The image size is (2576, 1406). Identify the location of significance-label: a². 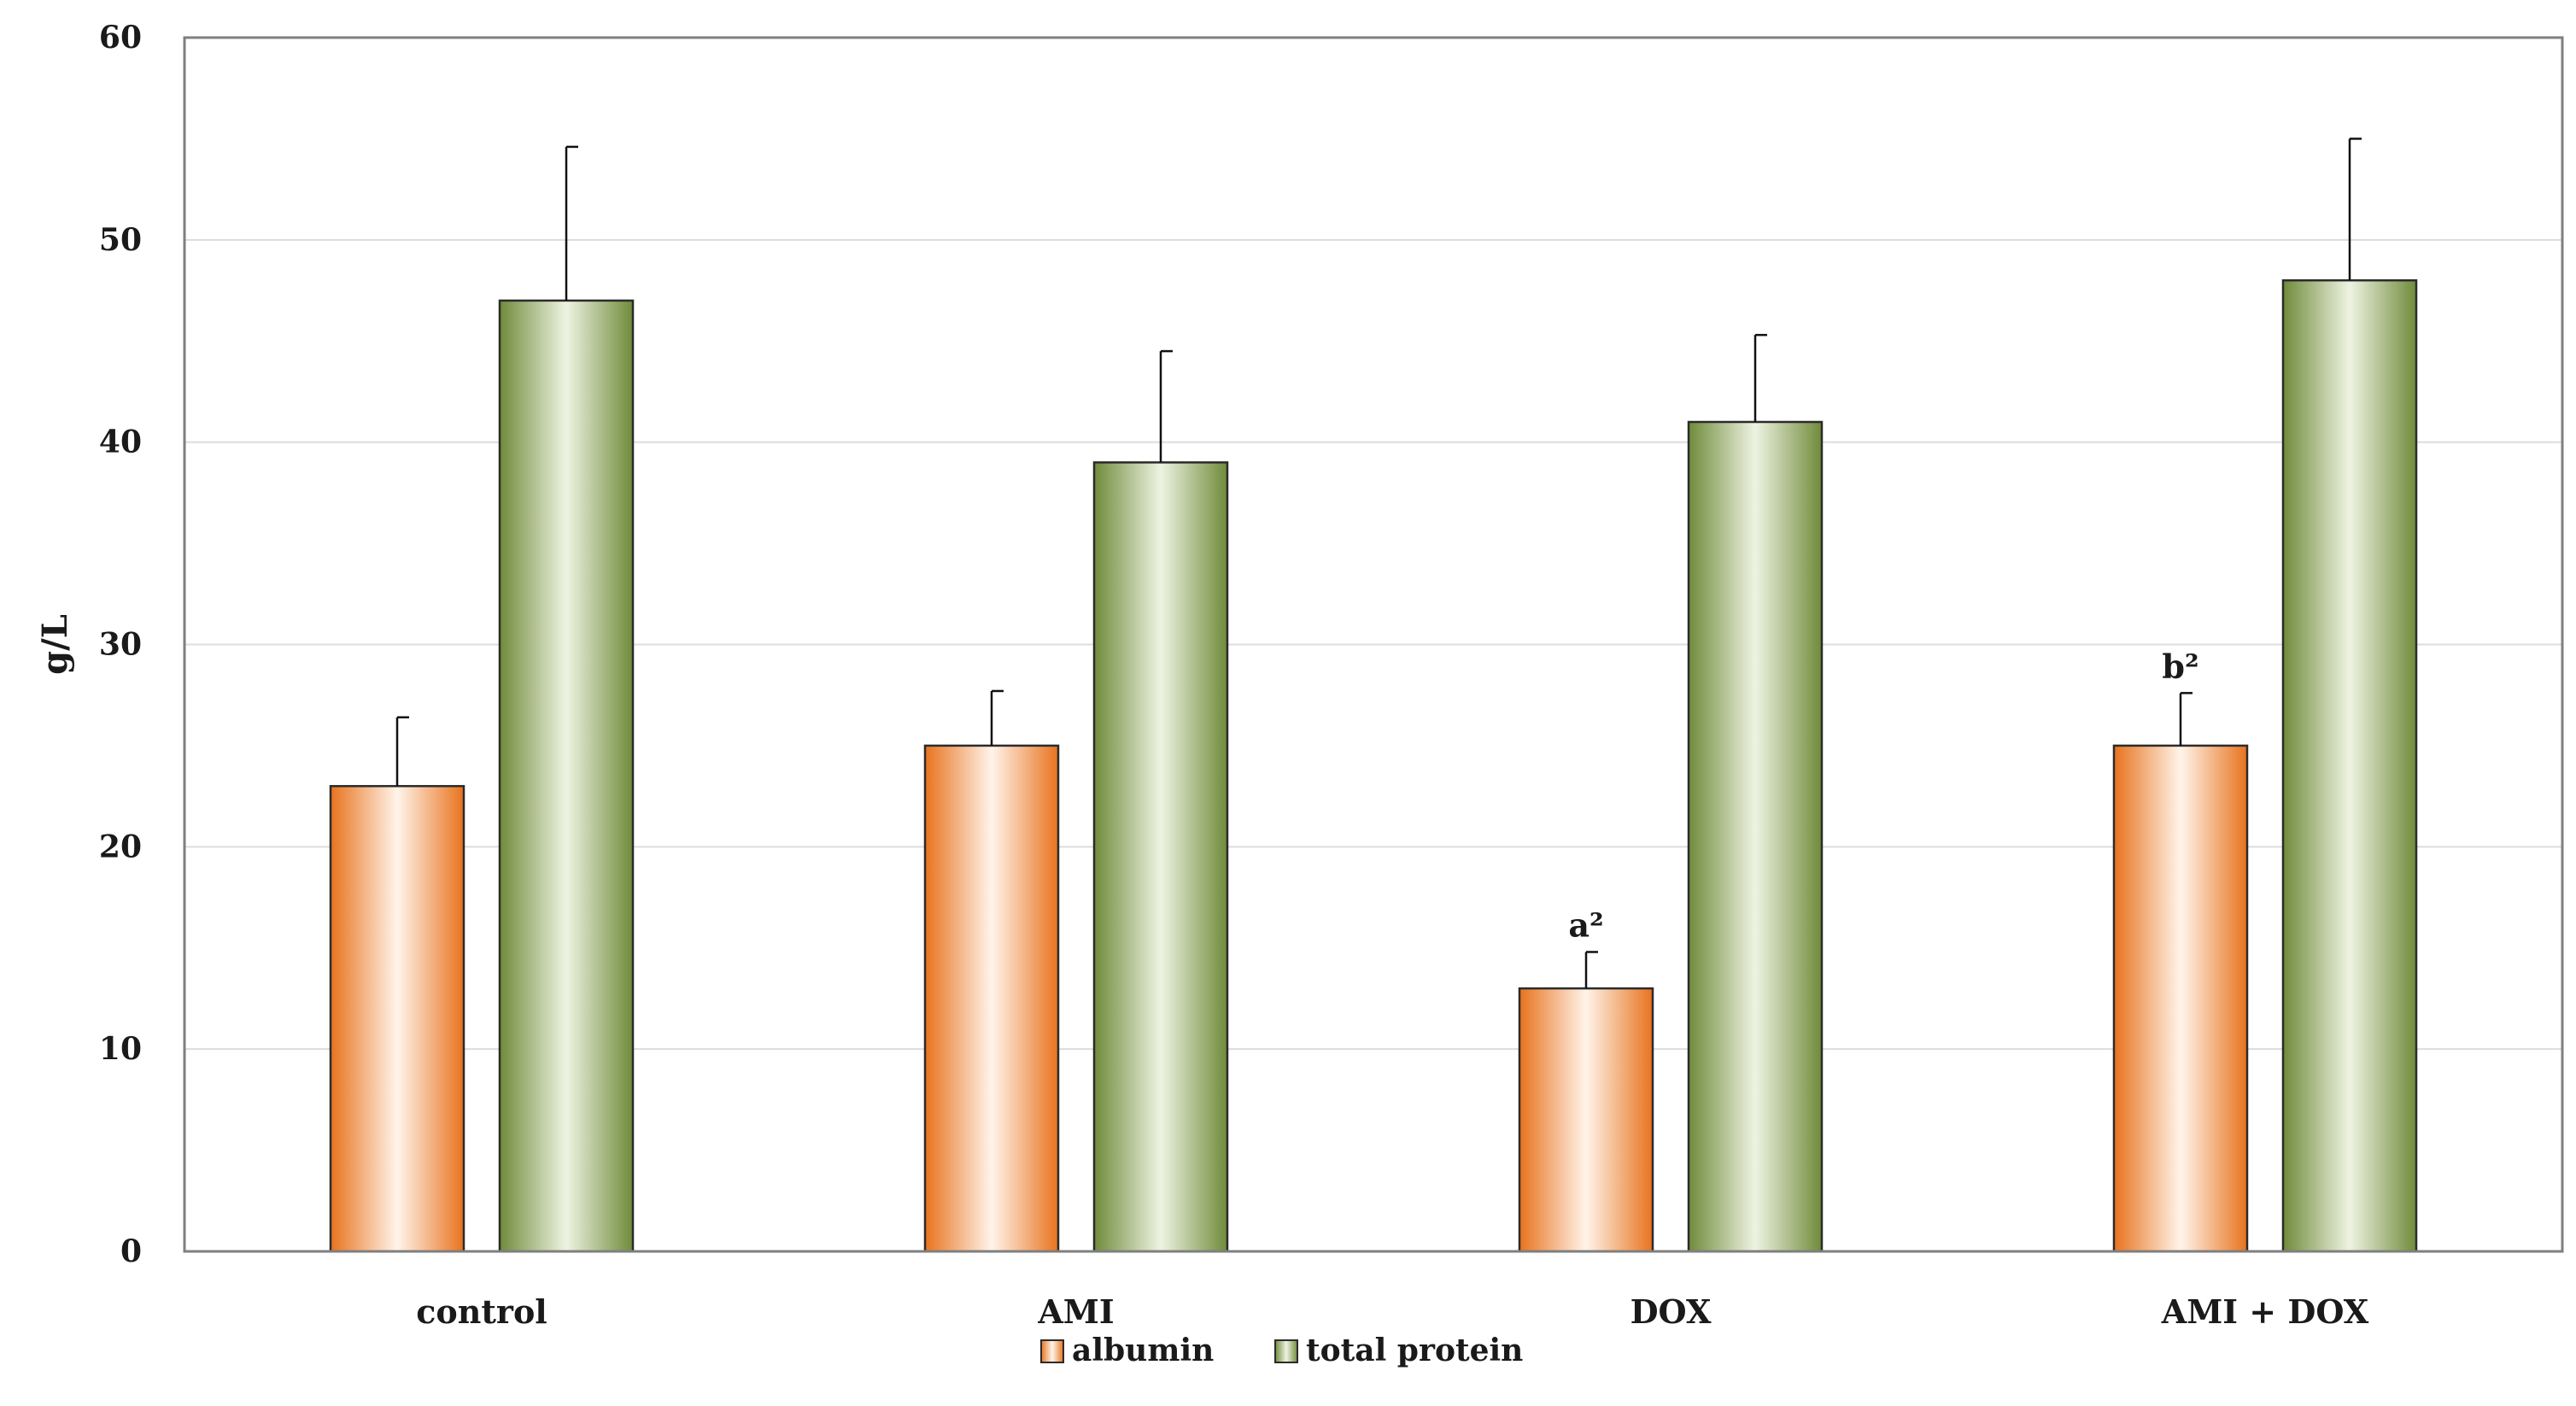
(1585, 924).